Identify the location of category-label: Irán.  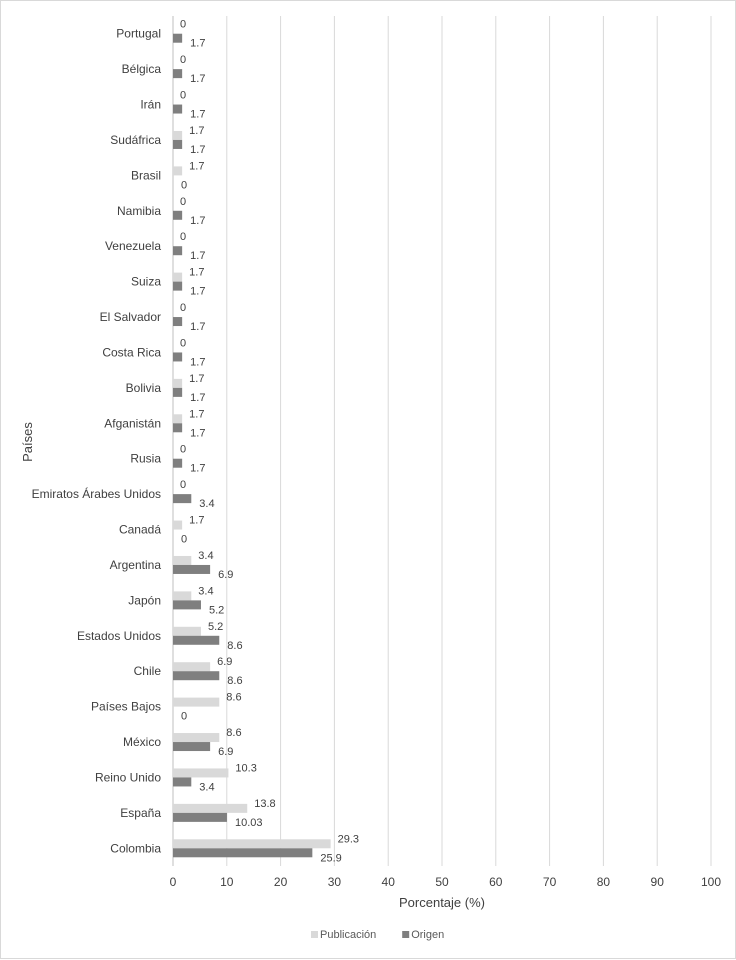
(150, 105).